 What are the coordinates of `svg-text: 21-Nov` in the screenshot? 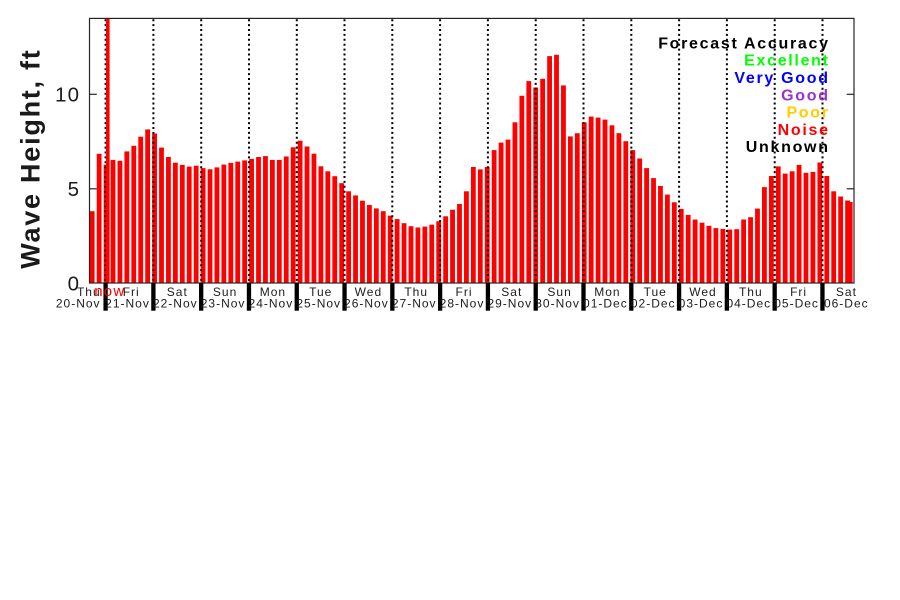 It's located at (127, 304).